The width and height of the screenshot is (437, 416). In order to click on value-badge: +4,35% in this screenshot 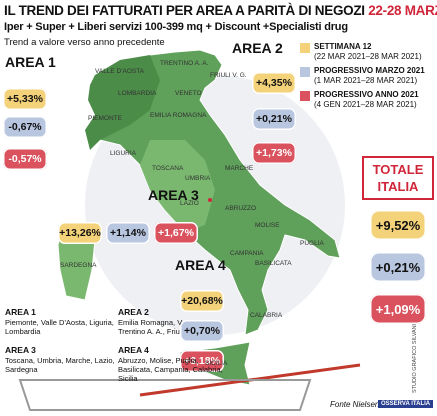, I will do `click(274, 83)`.